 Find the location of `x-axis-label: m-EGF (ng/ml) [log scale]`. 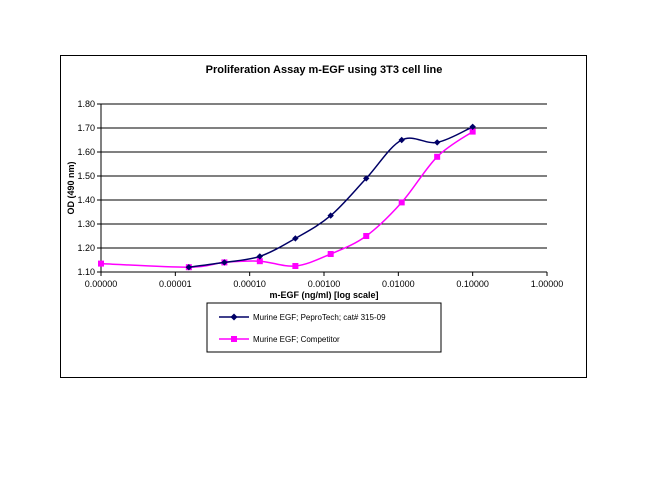

x-axis-label: m-EGF (ng/ml) [log scale] is located at coordinates (323, 295).